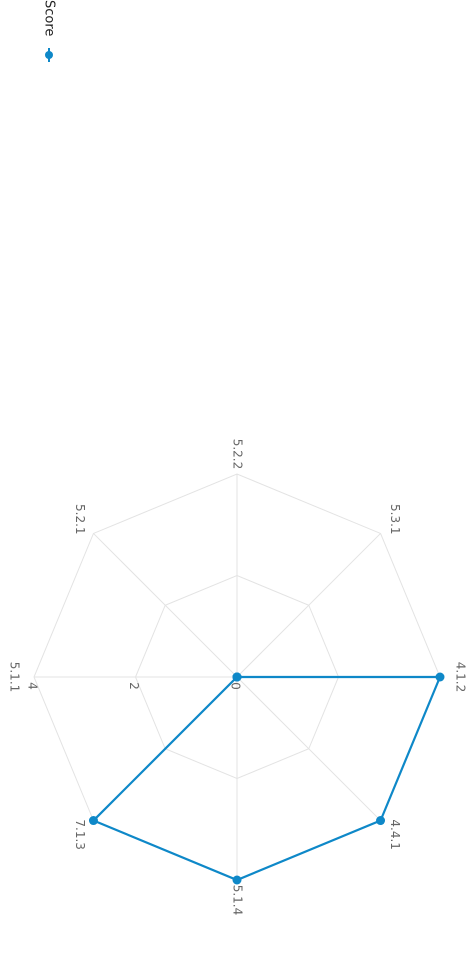 The image size is (469, 978). I want to click on tick-label: 4, so click(33, 686).